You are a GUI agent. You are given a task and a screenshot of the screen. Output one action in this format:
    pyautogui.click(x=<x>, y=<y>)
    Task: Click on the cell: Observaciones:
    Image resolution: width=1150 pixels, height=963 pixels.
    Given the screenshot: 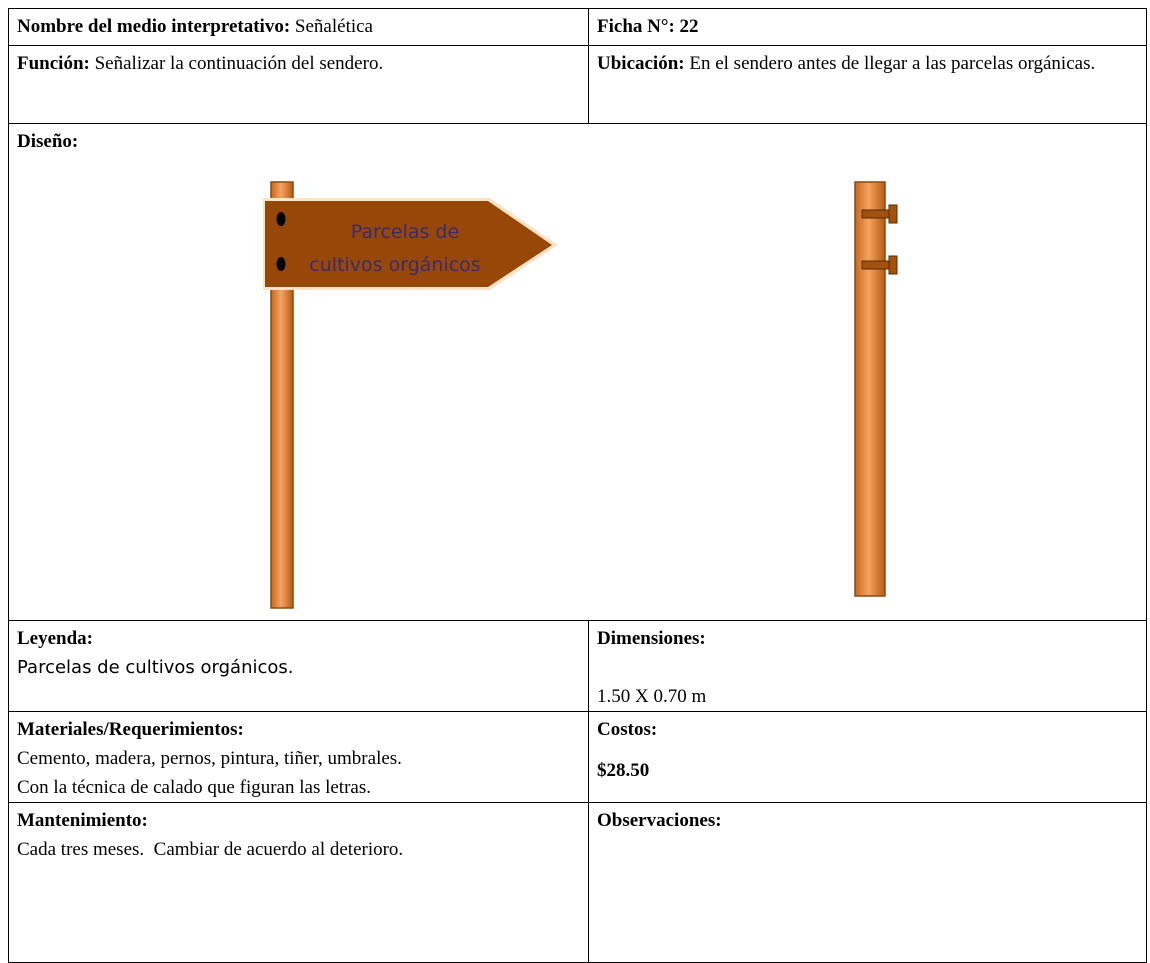 What is the action you would take?
    pyautogui.click(x=867, y=882)
    